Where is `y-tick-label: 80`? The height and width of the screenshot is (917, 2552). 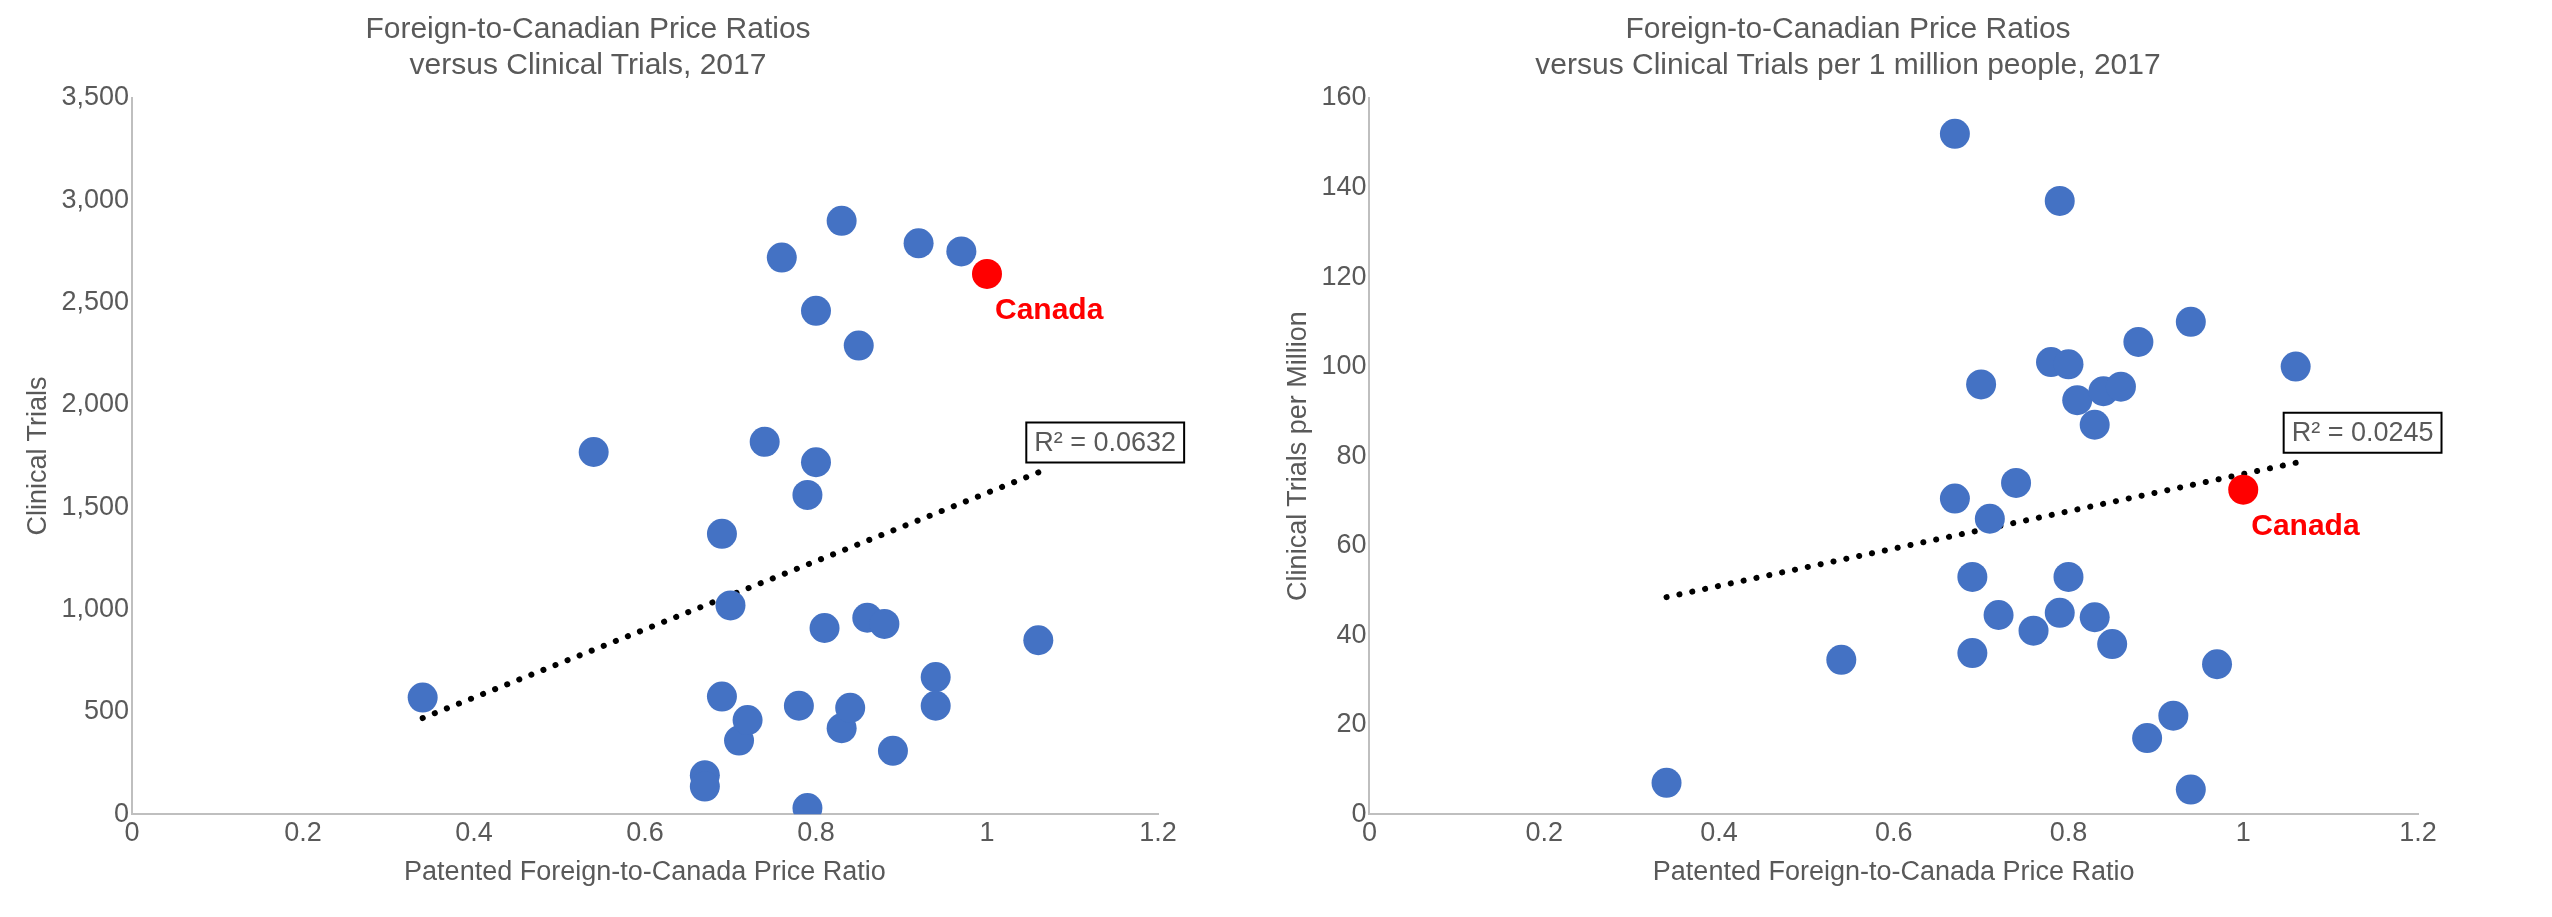 y-tick-label: 80 is located at coordinates (1351, 454).